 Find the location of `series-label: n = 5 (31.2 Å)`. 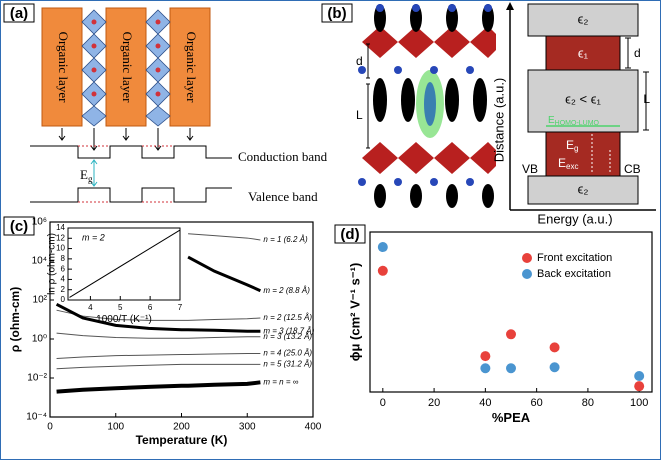

series-label: n = 5 (31.2 Å) is located at coordinates (287, 363).